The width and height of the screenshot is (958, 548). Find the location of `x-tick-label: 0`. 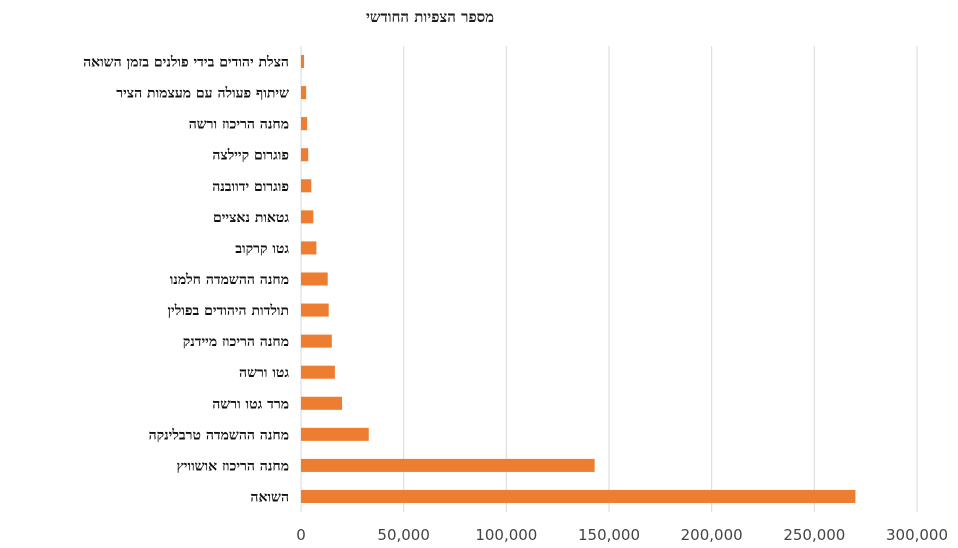

x-tick-label: 0 is located at coordinates (301, 535).